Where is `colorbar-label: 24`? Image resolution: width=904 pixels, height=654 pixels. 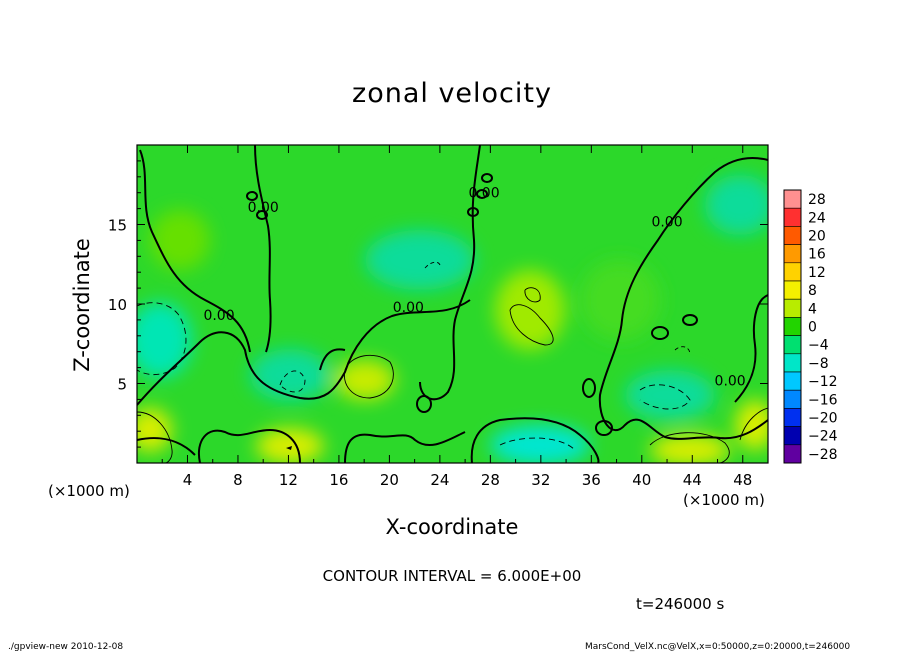 colorbar-label: 24 is located at coordinates (817, 218).